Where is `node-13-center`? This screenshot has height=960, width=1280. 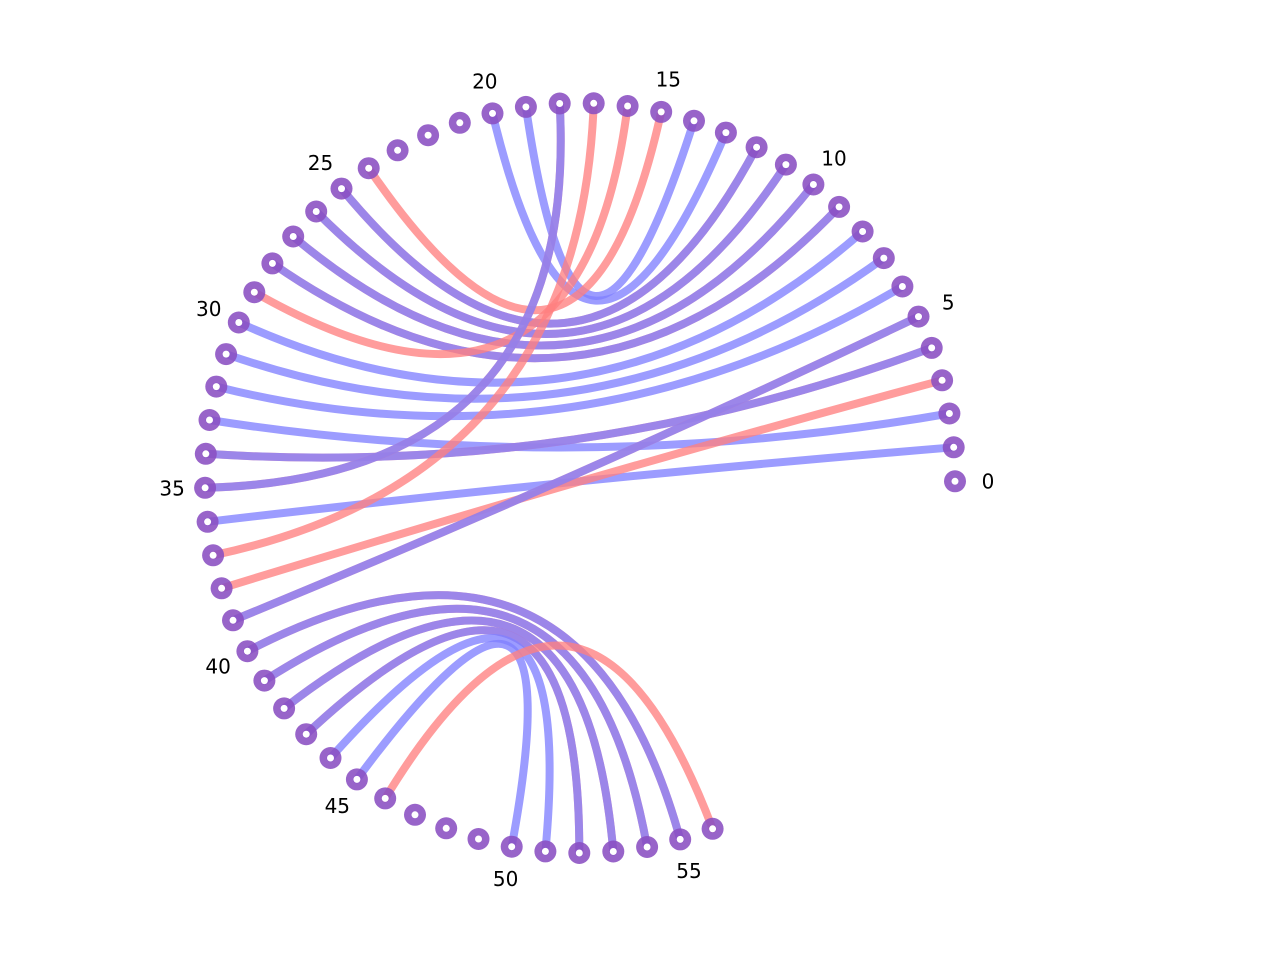 node-13-center is located at coordinates (726, 133).